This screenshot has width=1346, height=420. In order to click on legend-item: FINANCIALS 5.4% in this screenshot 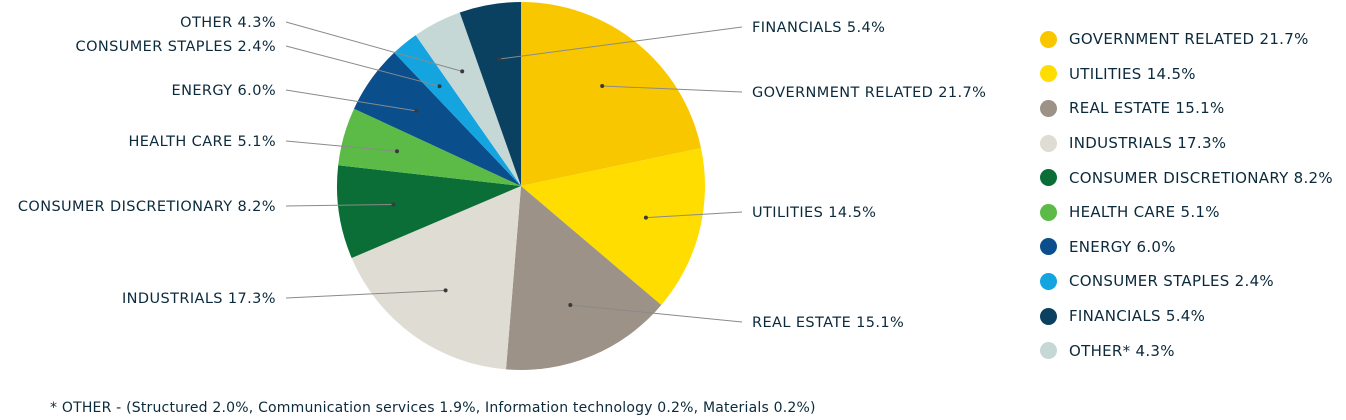, I will do `click(1190, 316)`.